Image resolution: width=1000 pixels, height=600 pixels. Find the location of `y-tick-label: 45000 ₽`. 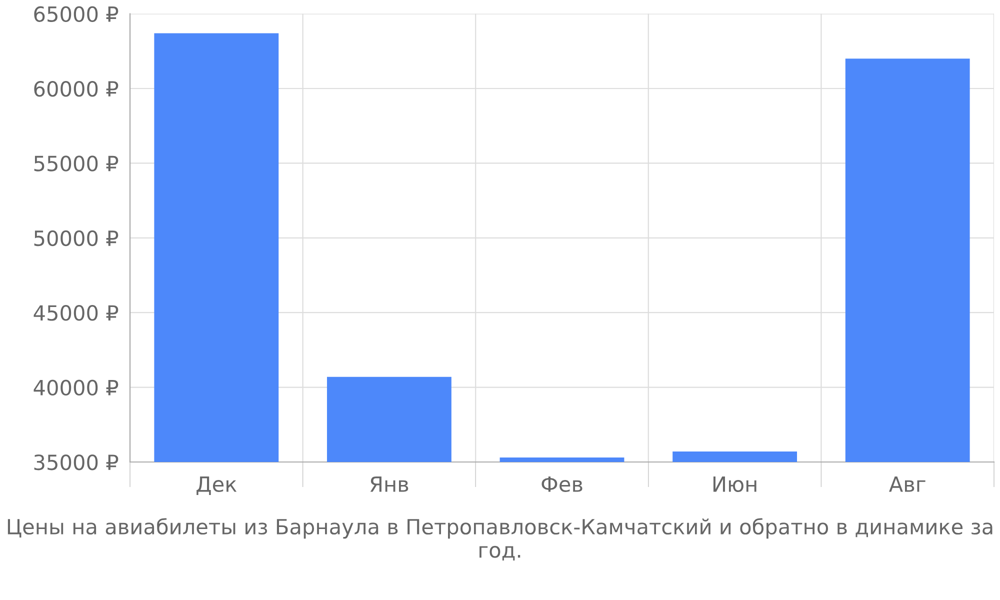

y-tick-label: 45000 ₽ is located at coordinates (76, 313).